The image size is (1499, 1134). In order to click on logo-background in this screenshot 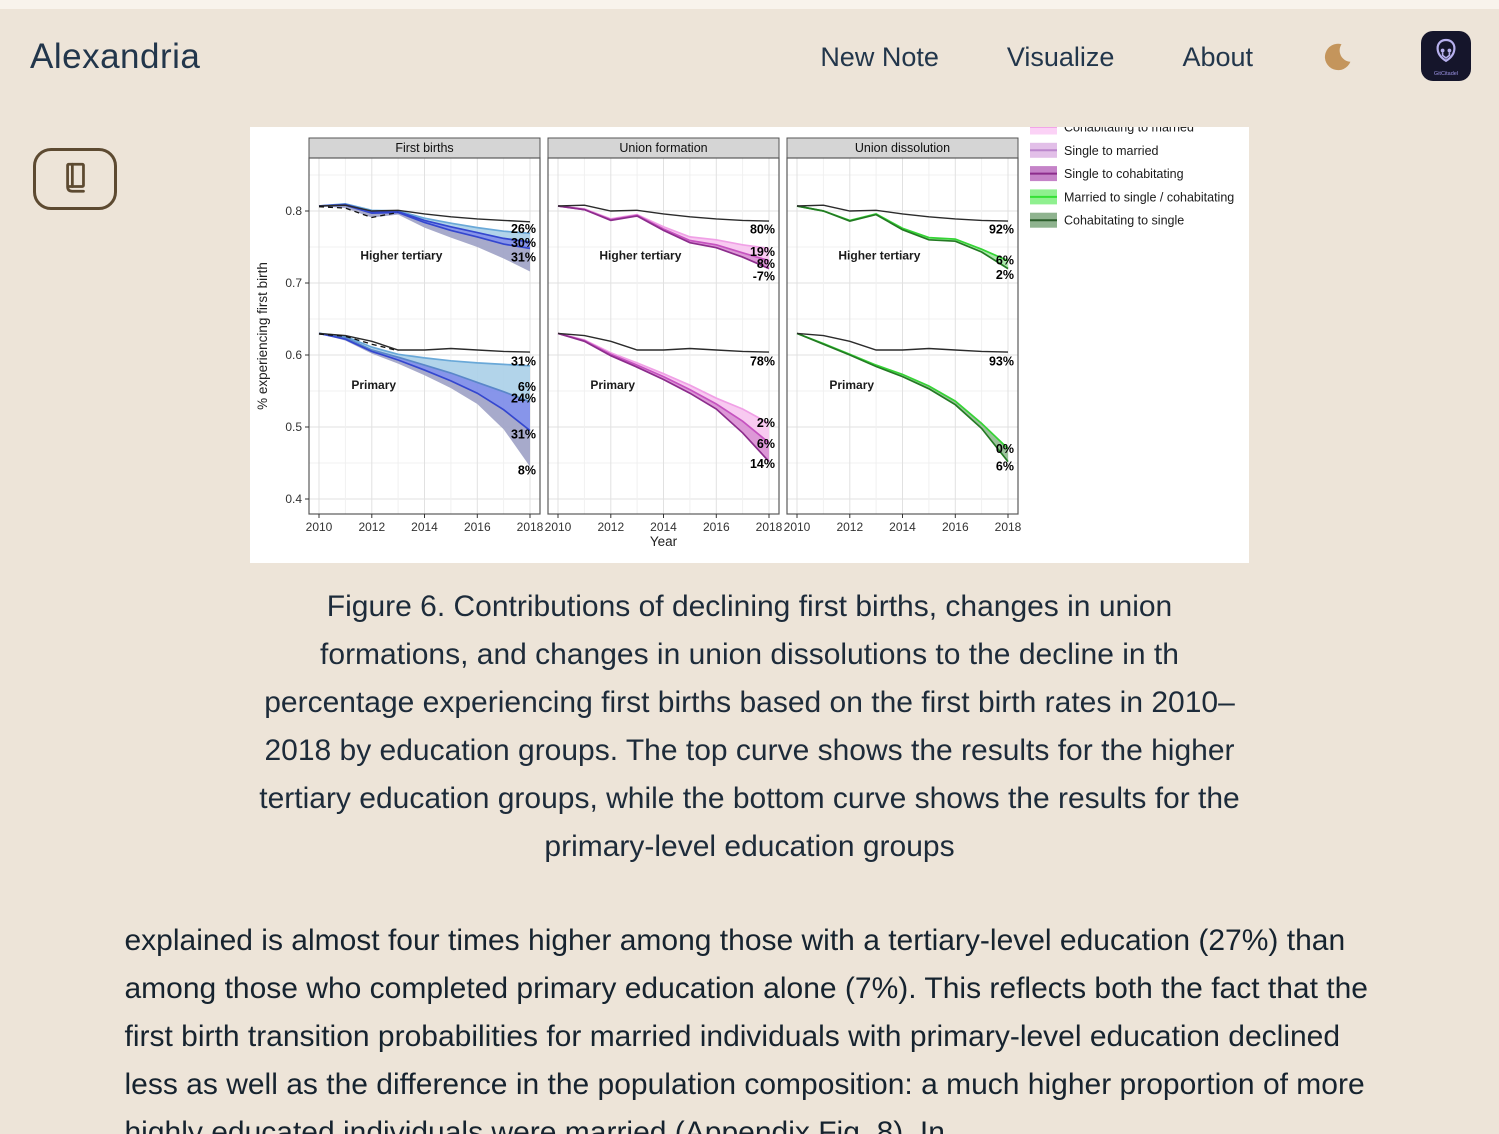, I will do `click(1446, 56)`.